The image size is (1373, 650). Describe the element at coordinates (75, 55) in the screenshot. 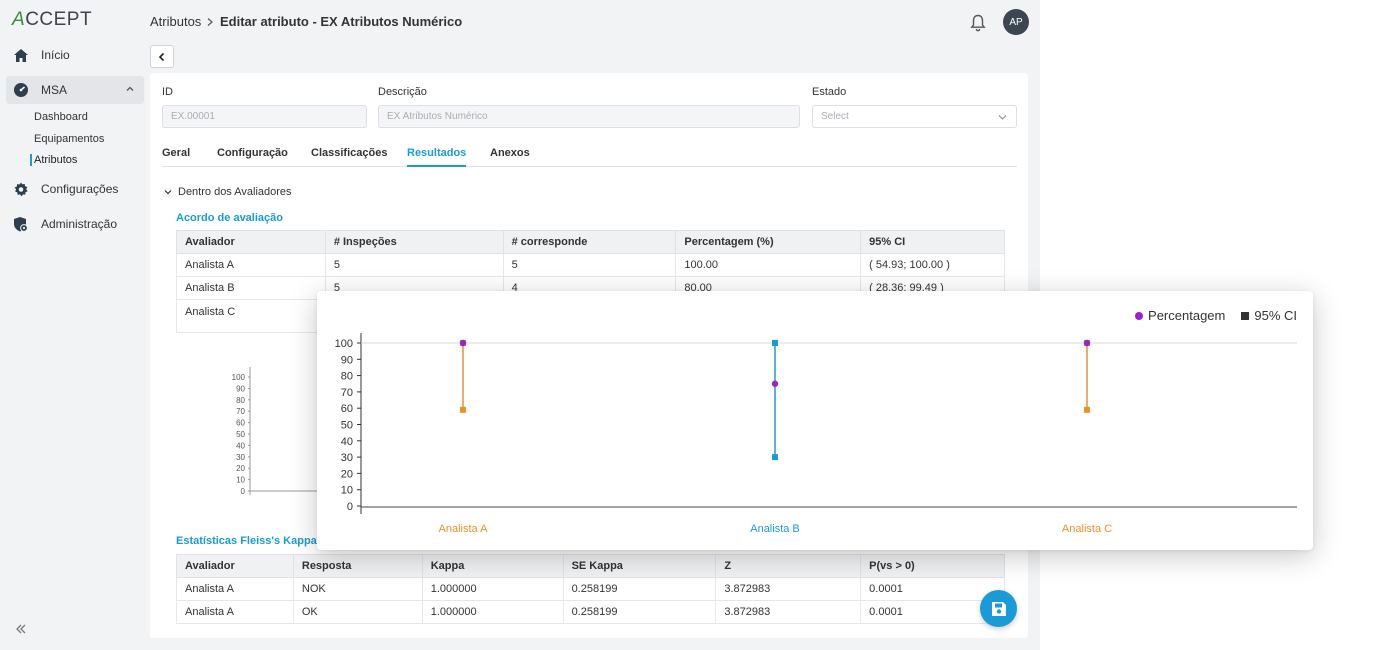

I see `sidebar-item-inicio: Início` at that location.